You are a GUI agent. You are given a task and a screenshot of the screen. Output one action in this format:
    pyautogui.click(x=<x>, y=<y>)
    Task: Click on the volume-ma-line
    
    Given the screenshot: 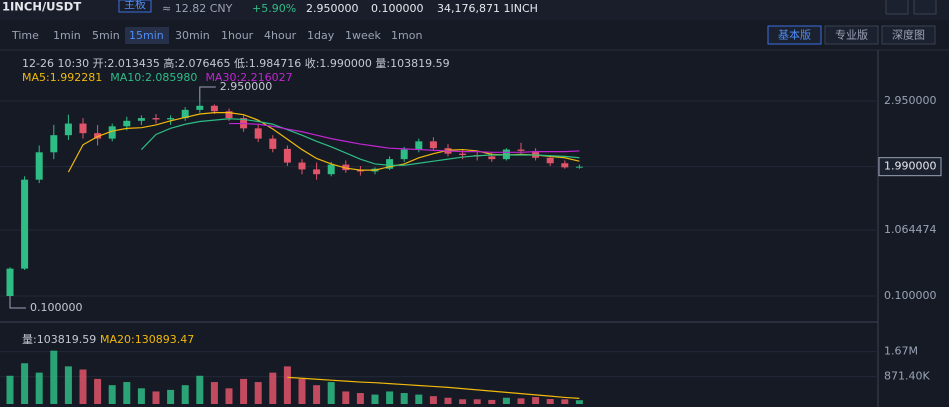 What is the action you would take?
    pyautogui.click(x=433, y=387)
    